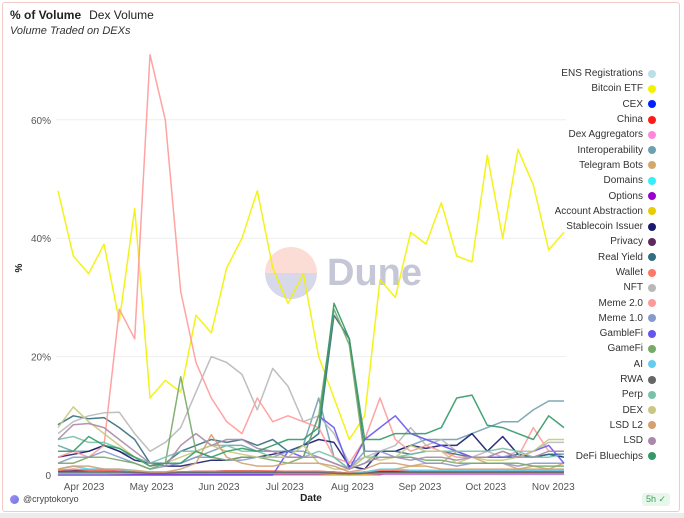 The height and width of the screenshot is (518, 684). What do you see at coordinates (586, 425) in the screenshot?
I see `legend-item: LSD L2` at bounding box center [586, 425].